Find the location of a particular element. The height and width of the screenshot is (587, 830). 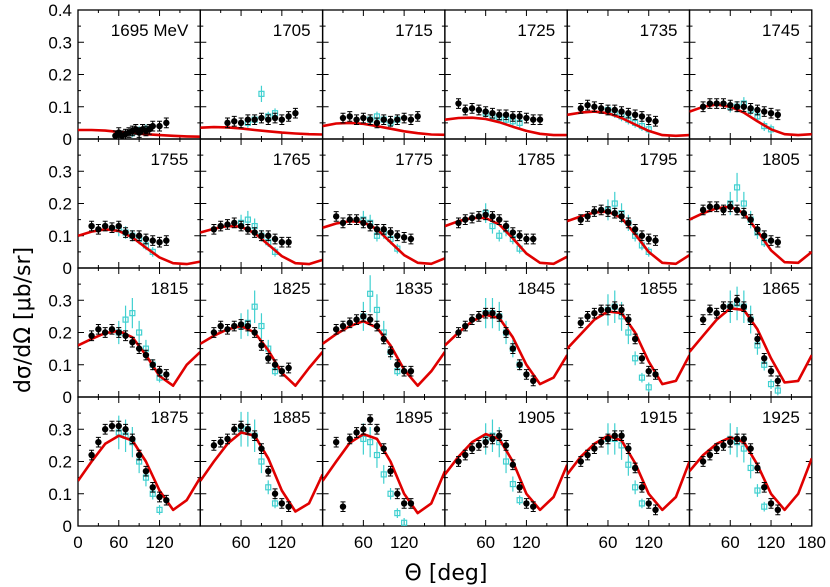

panel-16: 1845 is located at coordinates (506, 332).